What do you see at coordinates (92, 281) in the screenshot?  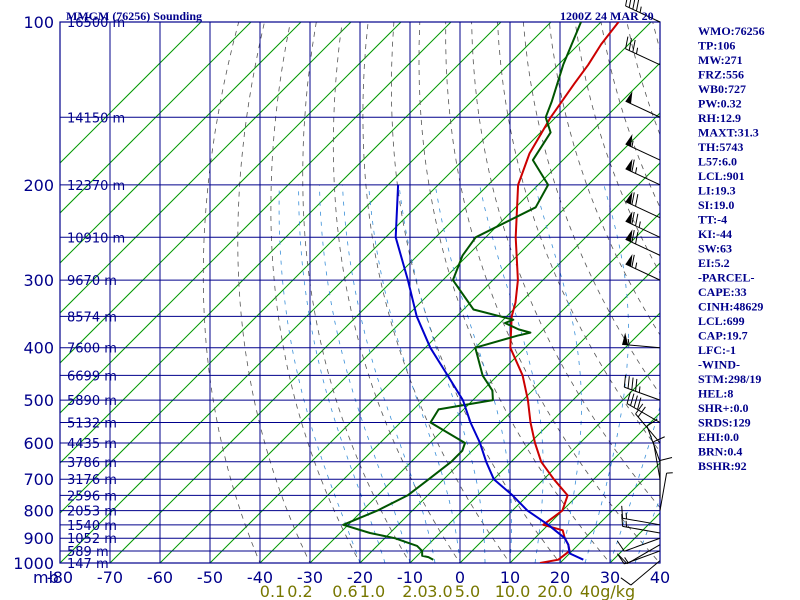 I see `height-label: 9670 m` at bounding box center [92, 281].